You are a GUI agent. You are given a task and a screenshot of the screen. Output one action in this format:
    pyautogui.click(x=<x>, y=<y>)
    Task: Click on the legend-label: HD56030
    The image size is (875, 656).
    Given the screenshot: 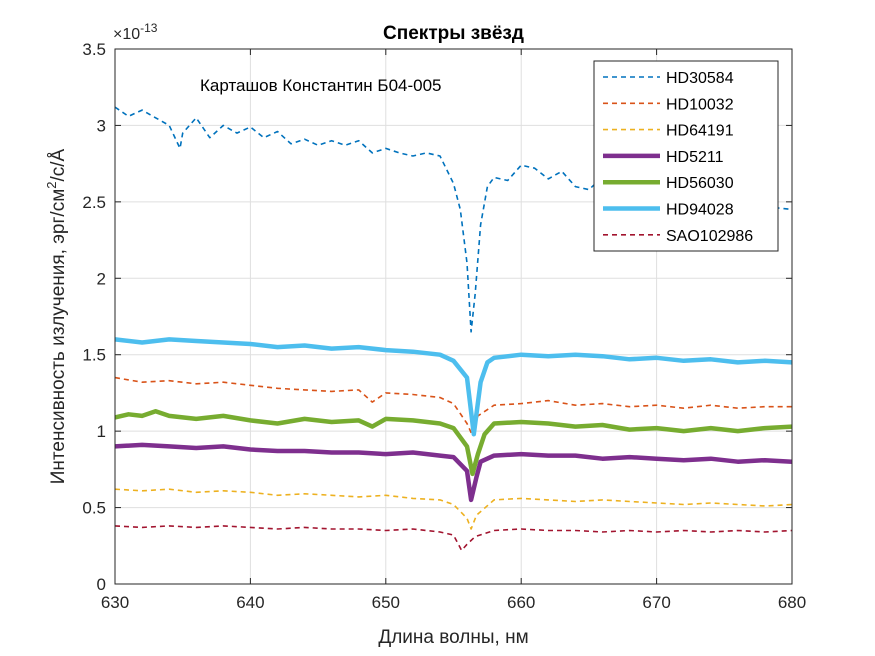 What is the action you would take?
    pyautogui.click(x=700, y=183)
    